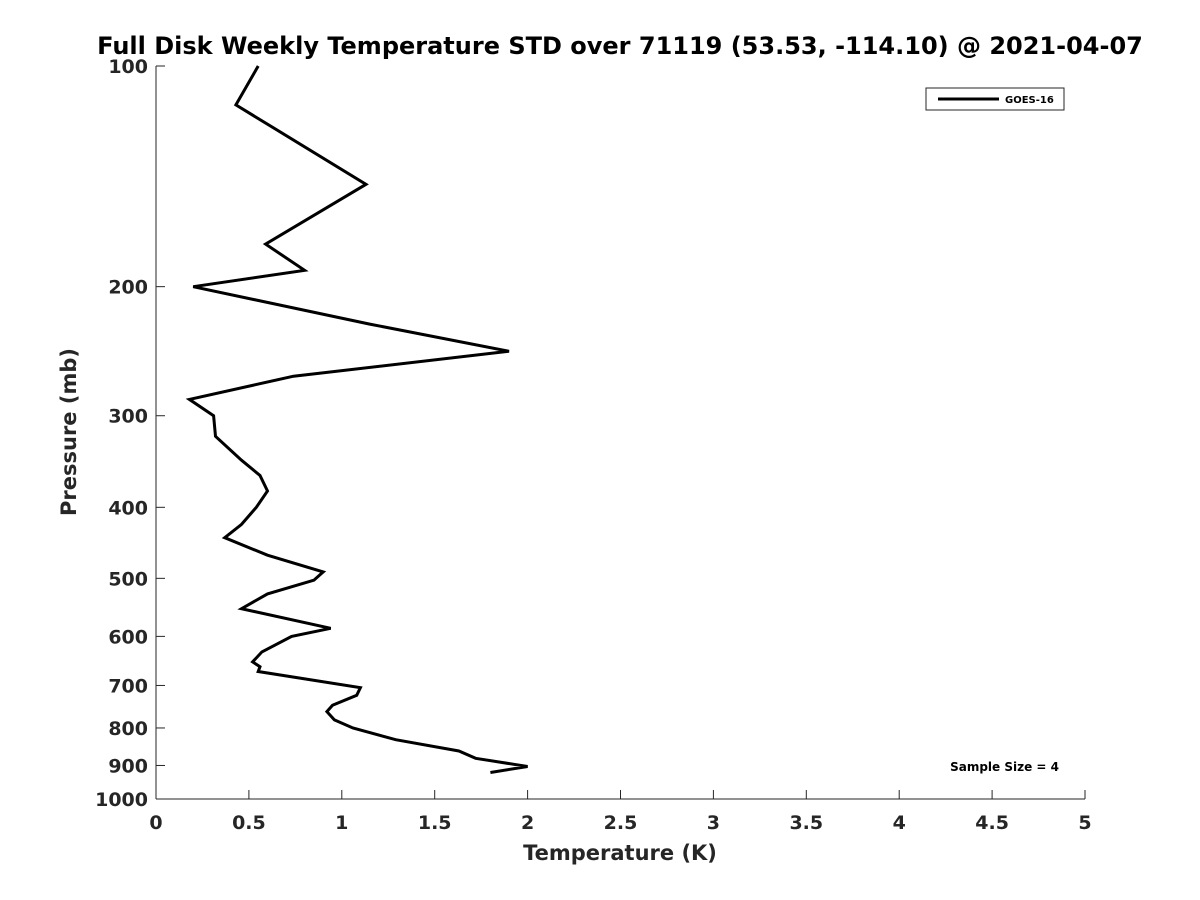  I want to click on legend-label: GOES-16, so click(1029, 100).